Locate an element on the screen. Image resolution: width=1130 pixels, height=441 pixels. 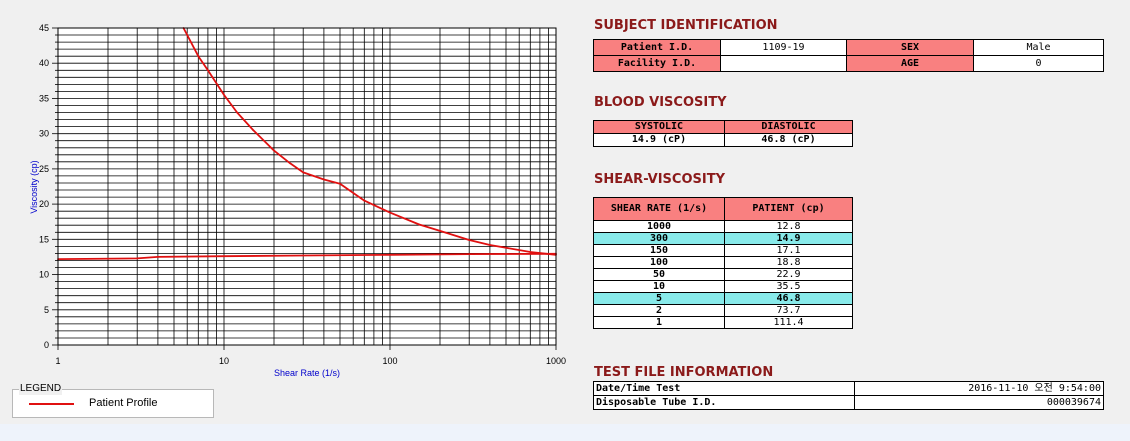
shear-rate-cell: 150 is located at coordinates (659, 250).